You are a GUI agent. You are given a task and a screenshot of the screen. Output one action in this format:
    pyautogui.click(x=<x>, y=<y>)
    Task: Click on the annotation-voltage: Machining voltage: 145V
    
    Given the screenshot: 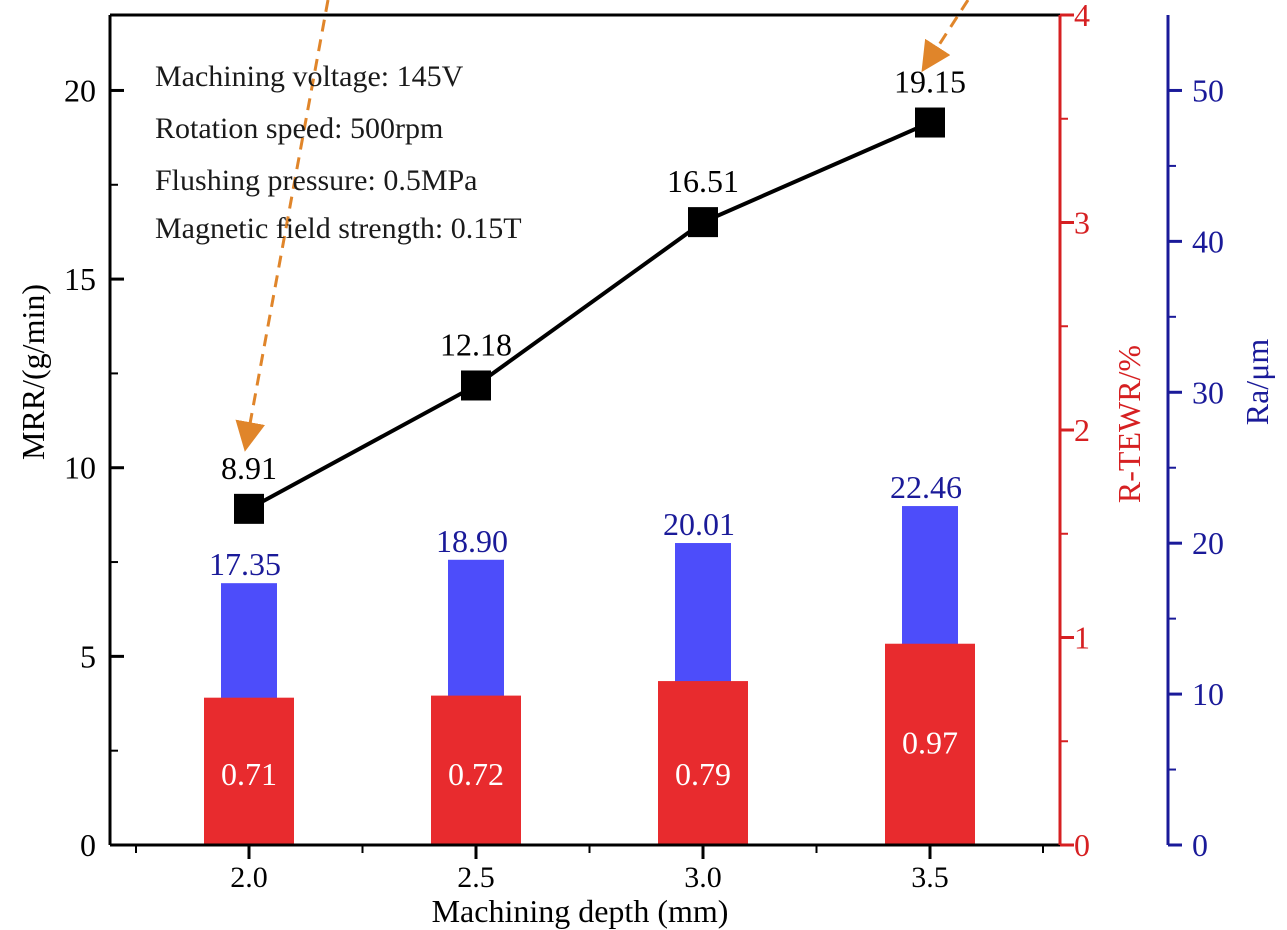 What is the action you would take?
    pyautogui.click(x=309, y=76)
    